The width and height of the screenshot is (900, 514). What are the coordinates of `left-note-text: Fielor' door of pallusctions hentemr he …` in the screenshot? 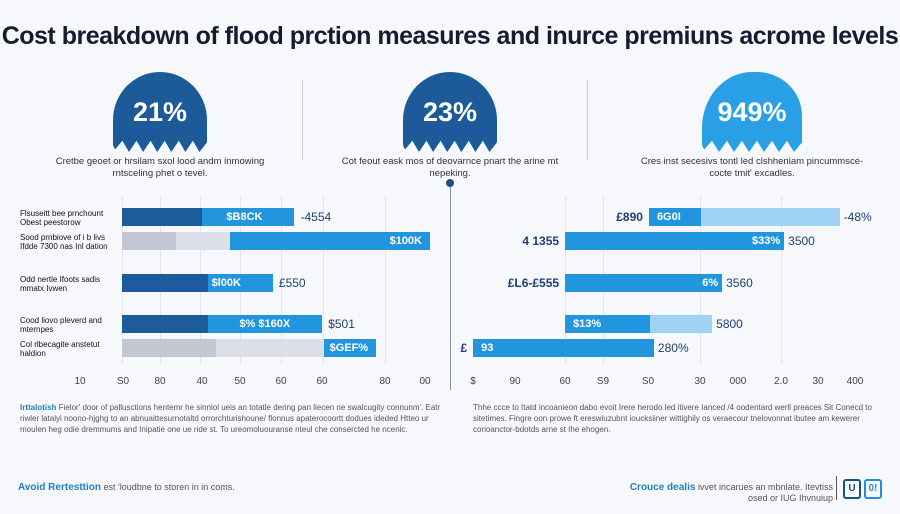 It's located at (230, 418).